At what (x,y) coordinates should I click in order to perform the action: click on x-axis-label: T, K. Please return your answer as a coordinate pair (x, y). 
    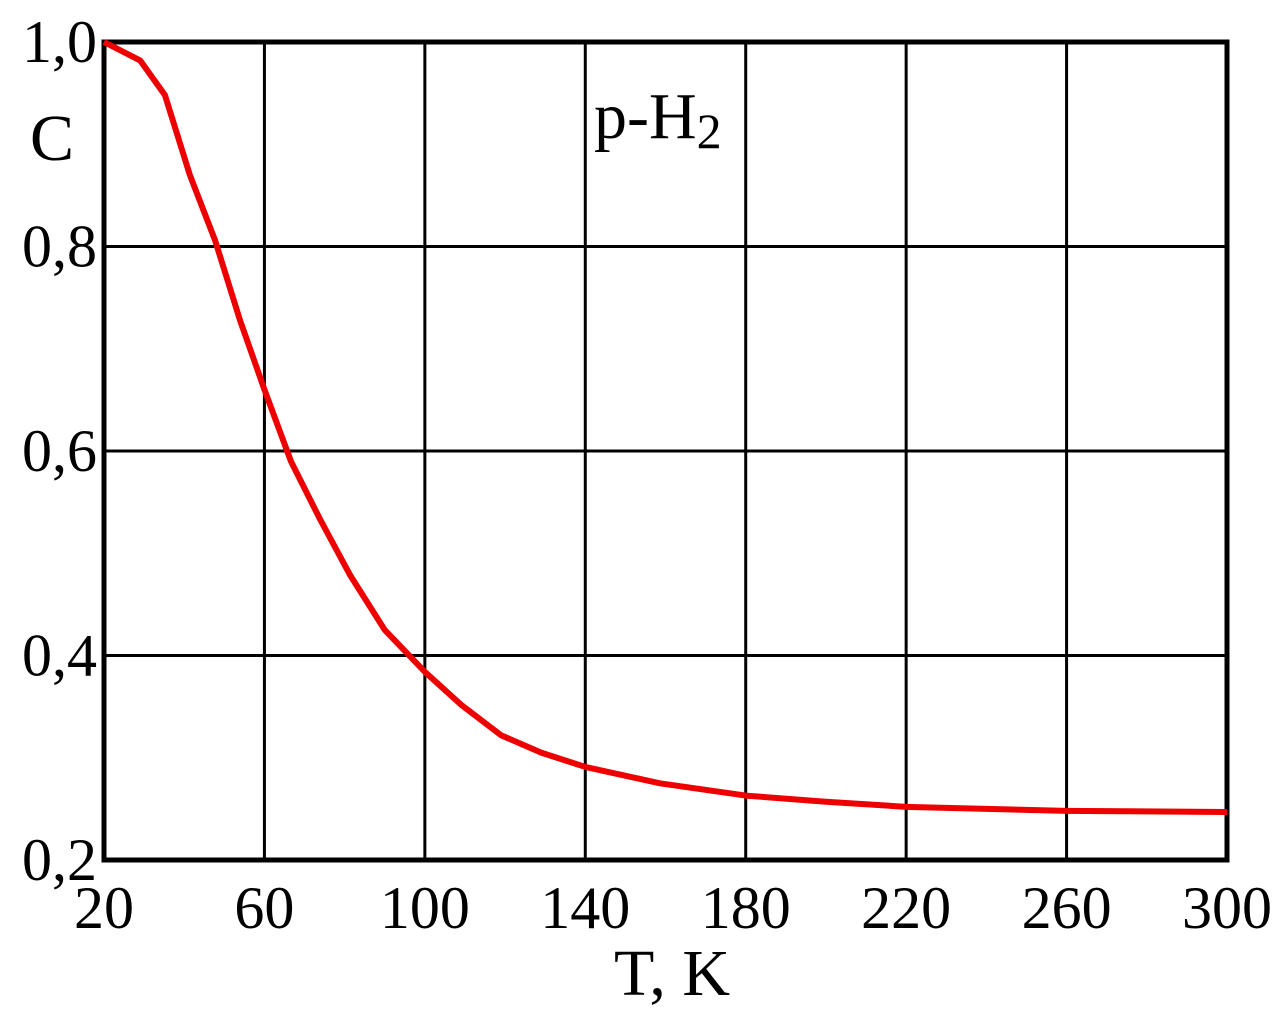
    Looking at the image, I should click on (672, 973).